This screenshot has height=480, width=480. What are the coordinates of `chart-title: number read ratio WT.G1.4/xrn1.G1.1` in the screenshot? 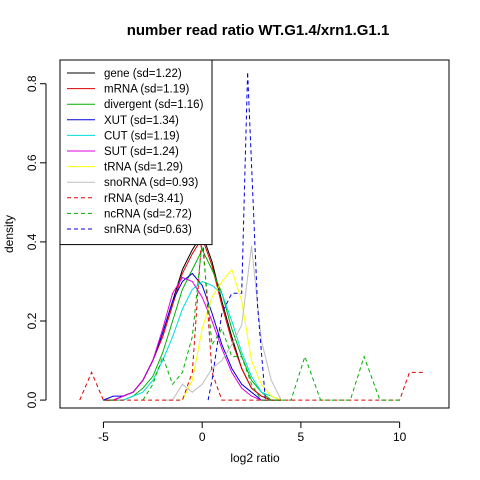 It's located at (258, 30).